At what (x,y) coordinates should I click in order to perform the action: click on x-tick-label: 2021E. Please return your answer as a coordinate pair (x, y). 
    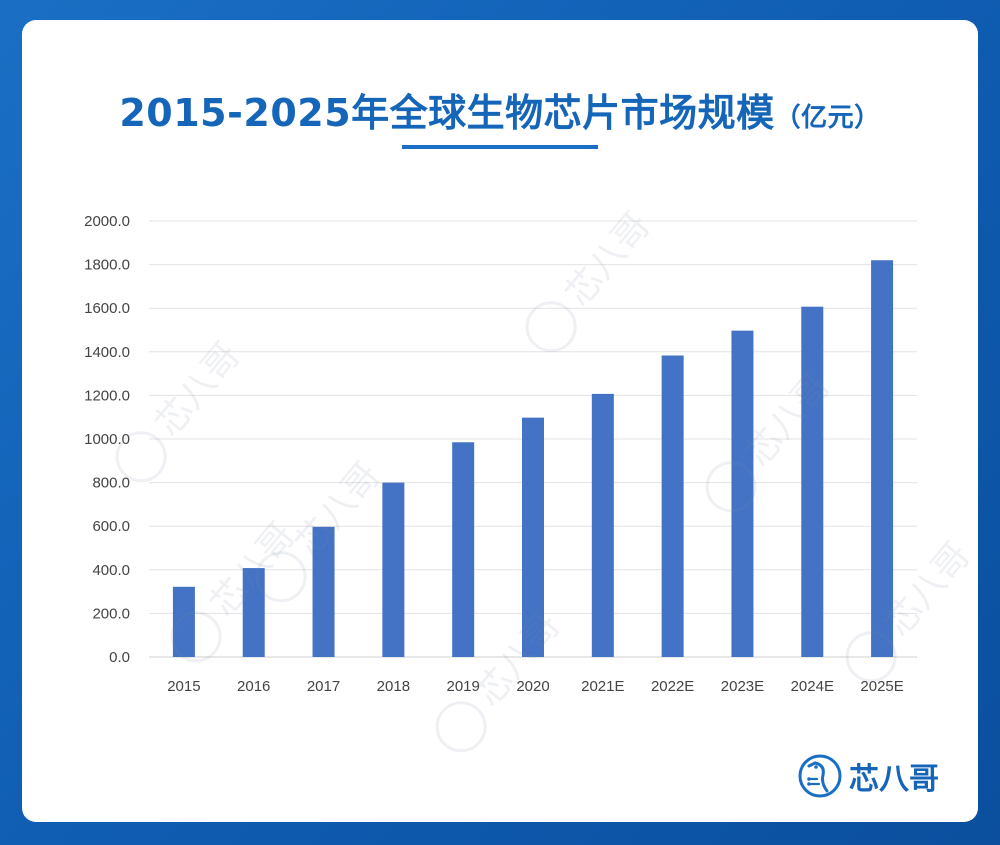
    Looking at the image, I should click on (602, 686).